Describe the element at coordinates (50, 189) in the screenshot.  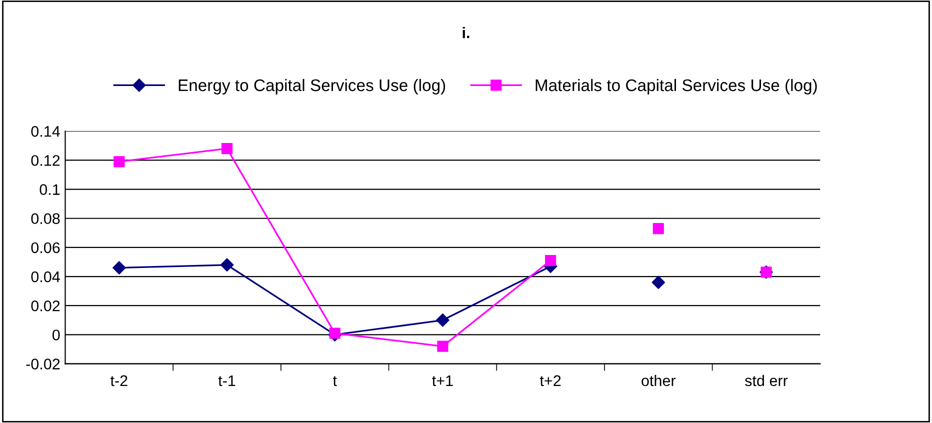
I see `y-tick-label: 0.1` at that location.